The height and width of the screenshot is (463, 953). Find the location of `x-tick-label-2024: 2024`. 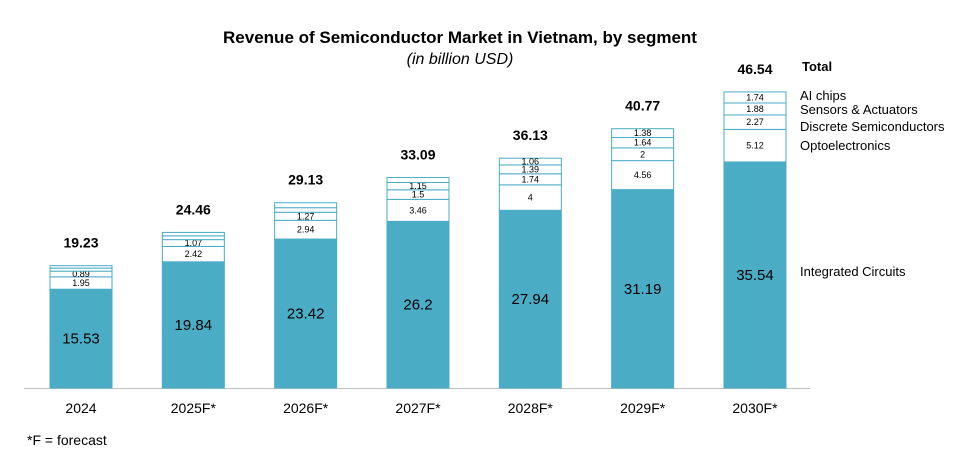

x-tick-label-2024: 2024 is located at coordinates (80, 408).